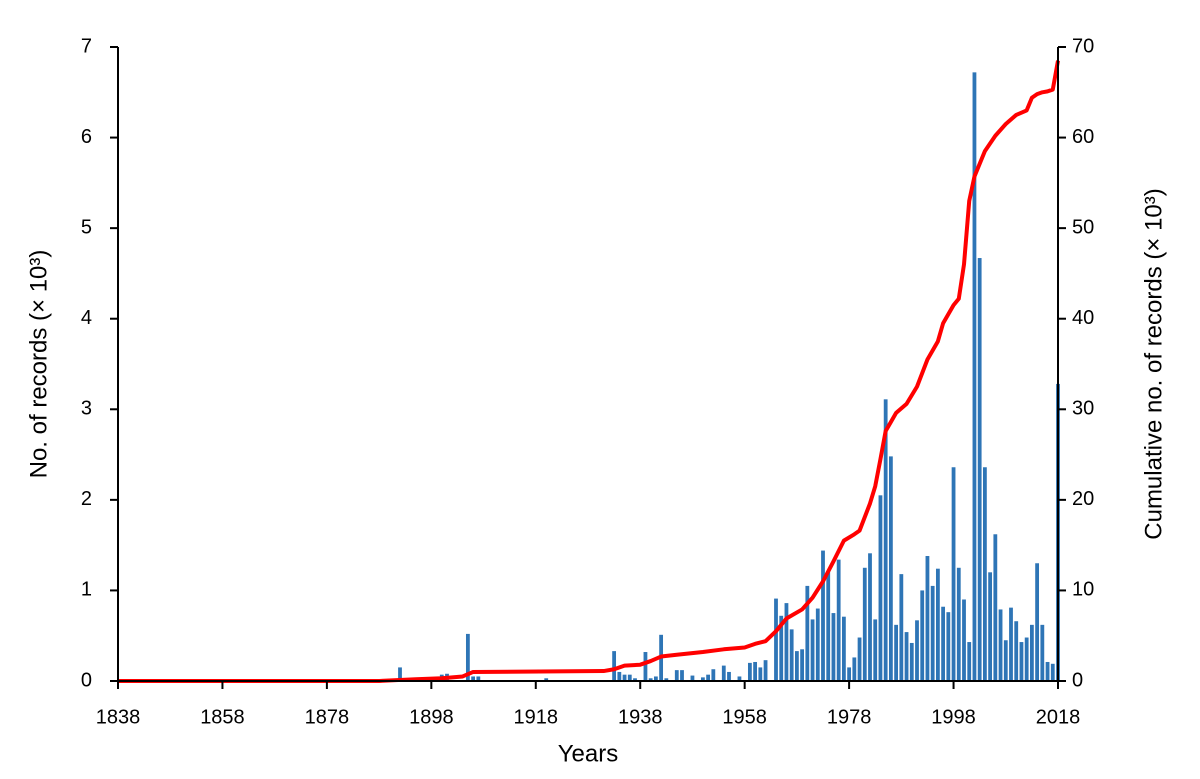 The height and width of the screenshot is (779, 1200). Describe the element at coordinates (1083, 137) in the screenshot. I see `y2-tick-label: 60` at that location.